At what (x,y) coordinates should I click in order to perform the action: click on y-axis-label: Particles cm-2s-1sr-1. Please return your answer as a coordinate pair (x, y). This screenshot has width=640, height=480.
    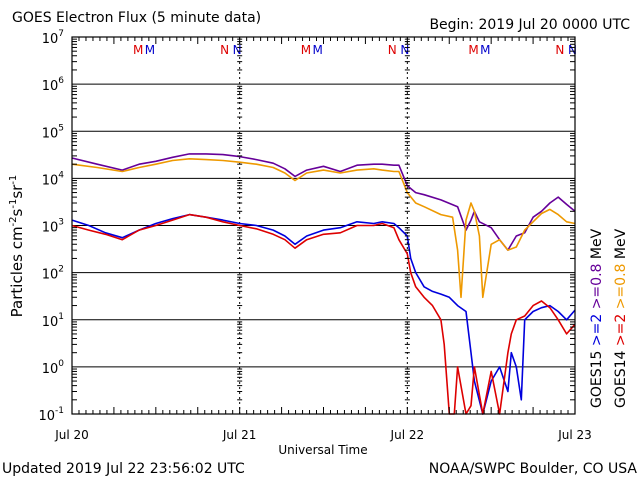
    Looking at the image, I should click on (17, 246).